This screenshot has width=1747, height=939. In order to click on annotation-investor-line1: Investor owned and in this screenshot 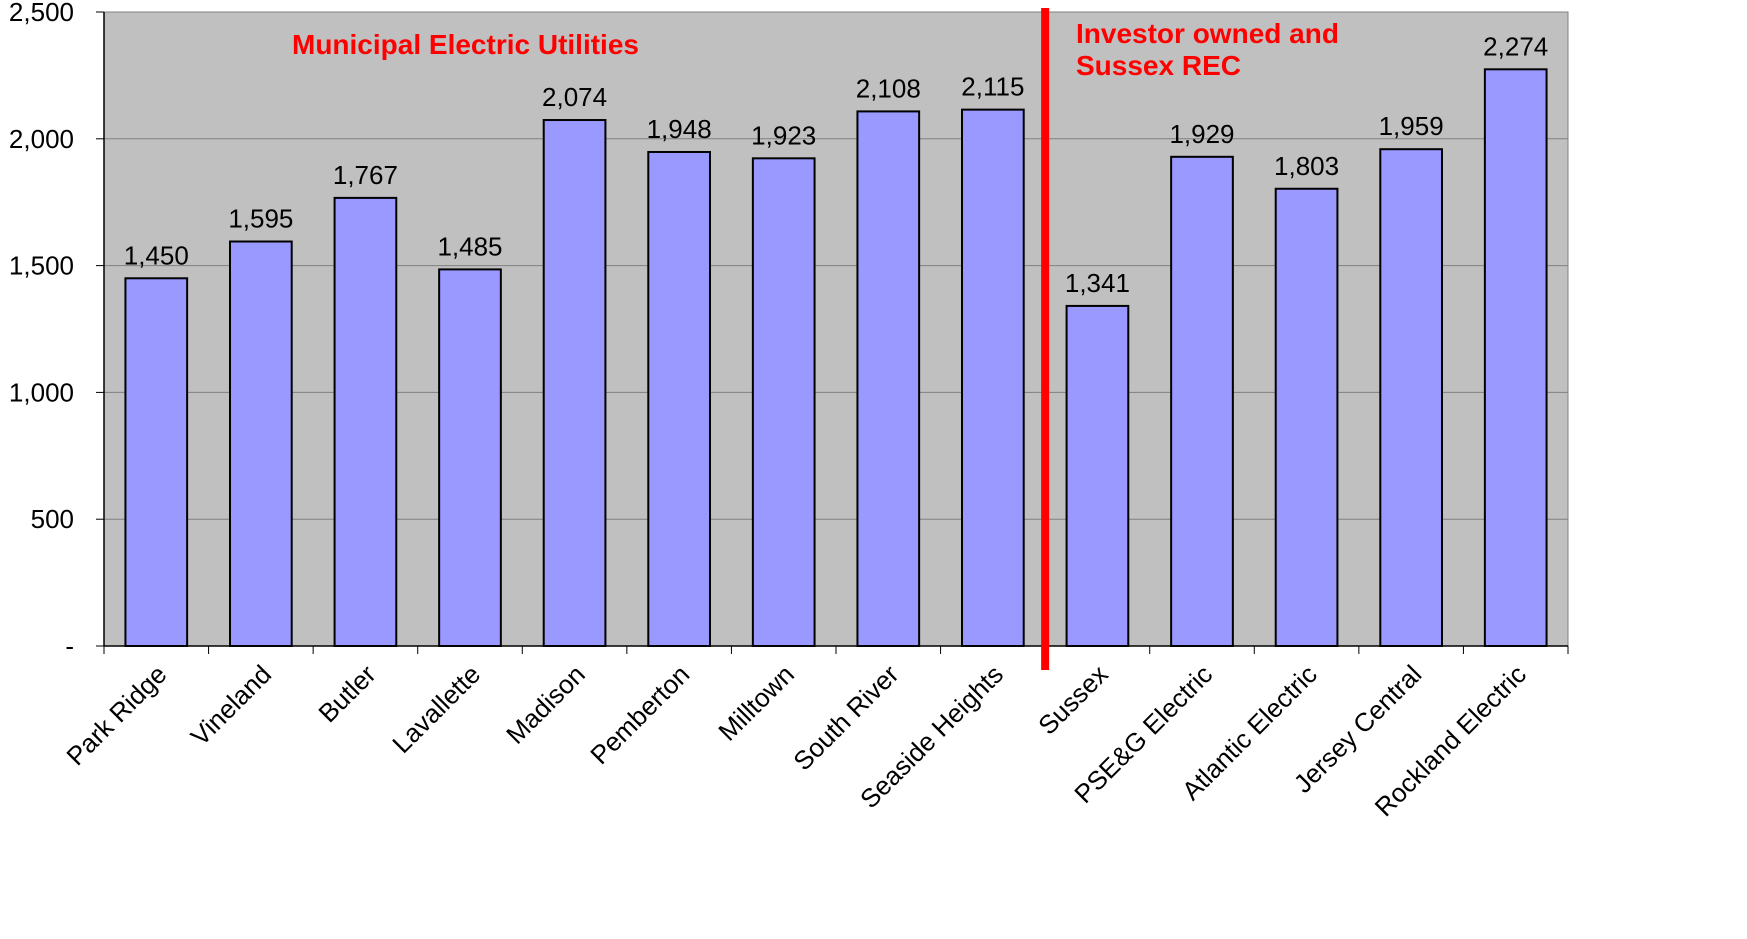, I will do `click(1207, 33)`.